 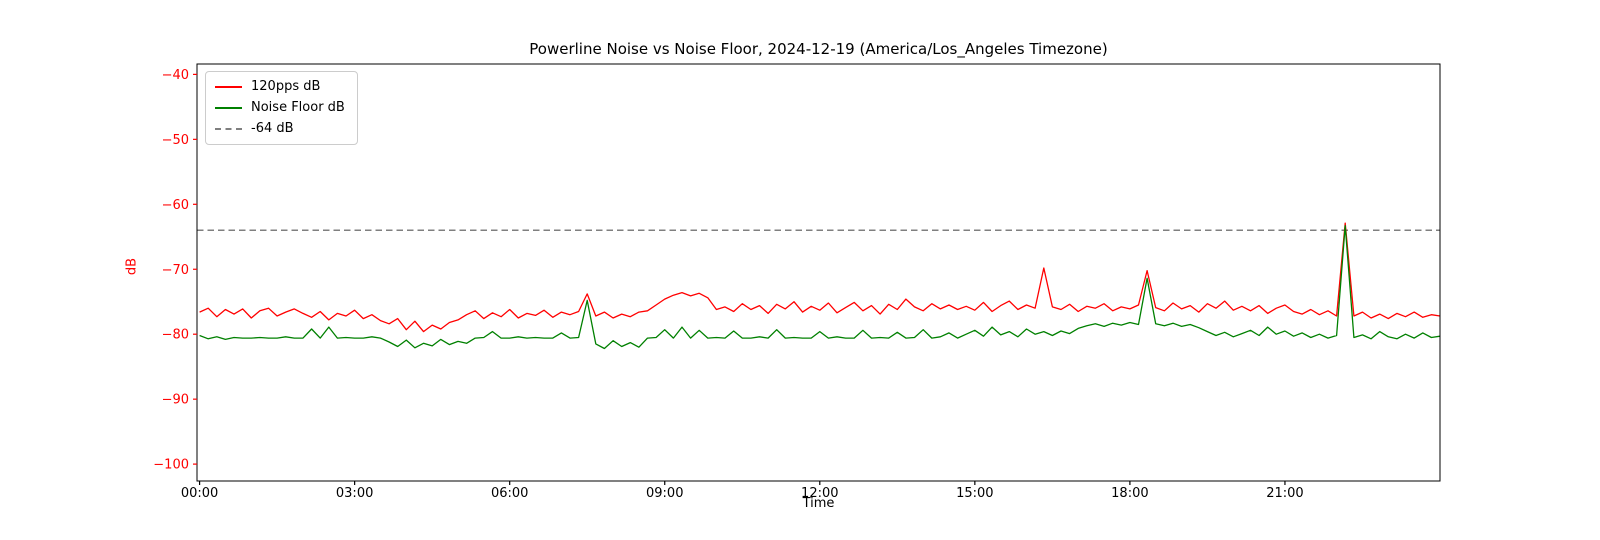 What do you see at coordinates (175, 140) in the screenshot?
I see `y-tick-label: −50` at bounding box center [175, 140].